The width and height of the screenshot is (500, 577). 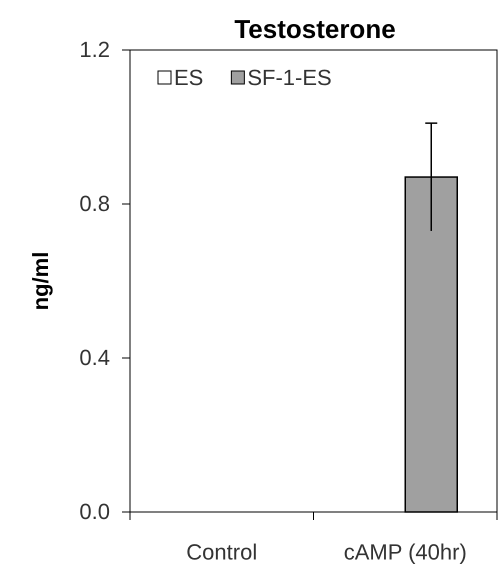 I want to click on y-axis-title: ng/ml, so click(x=40, y=281).